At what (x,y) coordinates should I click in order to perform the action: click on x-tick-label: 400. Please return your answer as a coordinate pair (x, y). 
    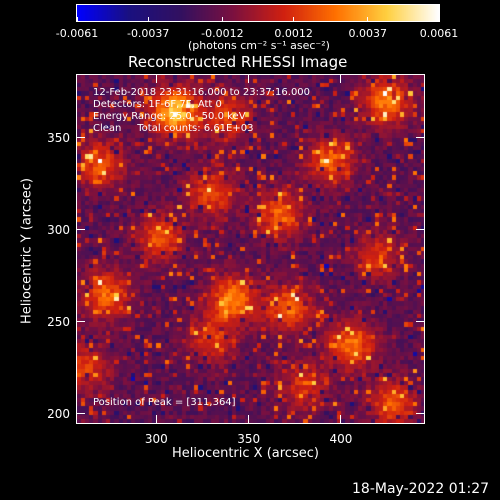
    Looking at the image, I should click on (341, 439).